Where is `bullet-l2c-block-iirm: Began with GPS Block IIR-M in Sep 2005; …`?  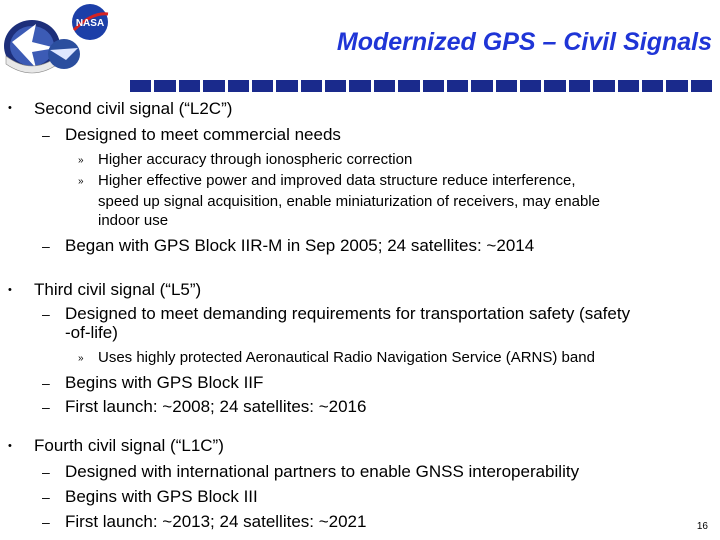
bullet-l2c-block-iirm: Began with GPS Block IIR-M in Sep 2005; … is located at coordinates (300, 245).